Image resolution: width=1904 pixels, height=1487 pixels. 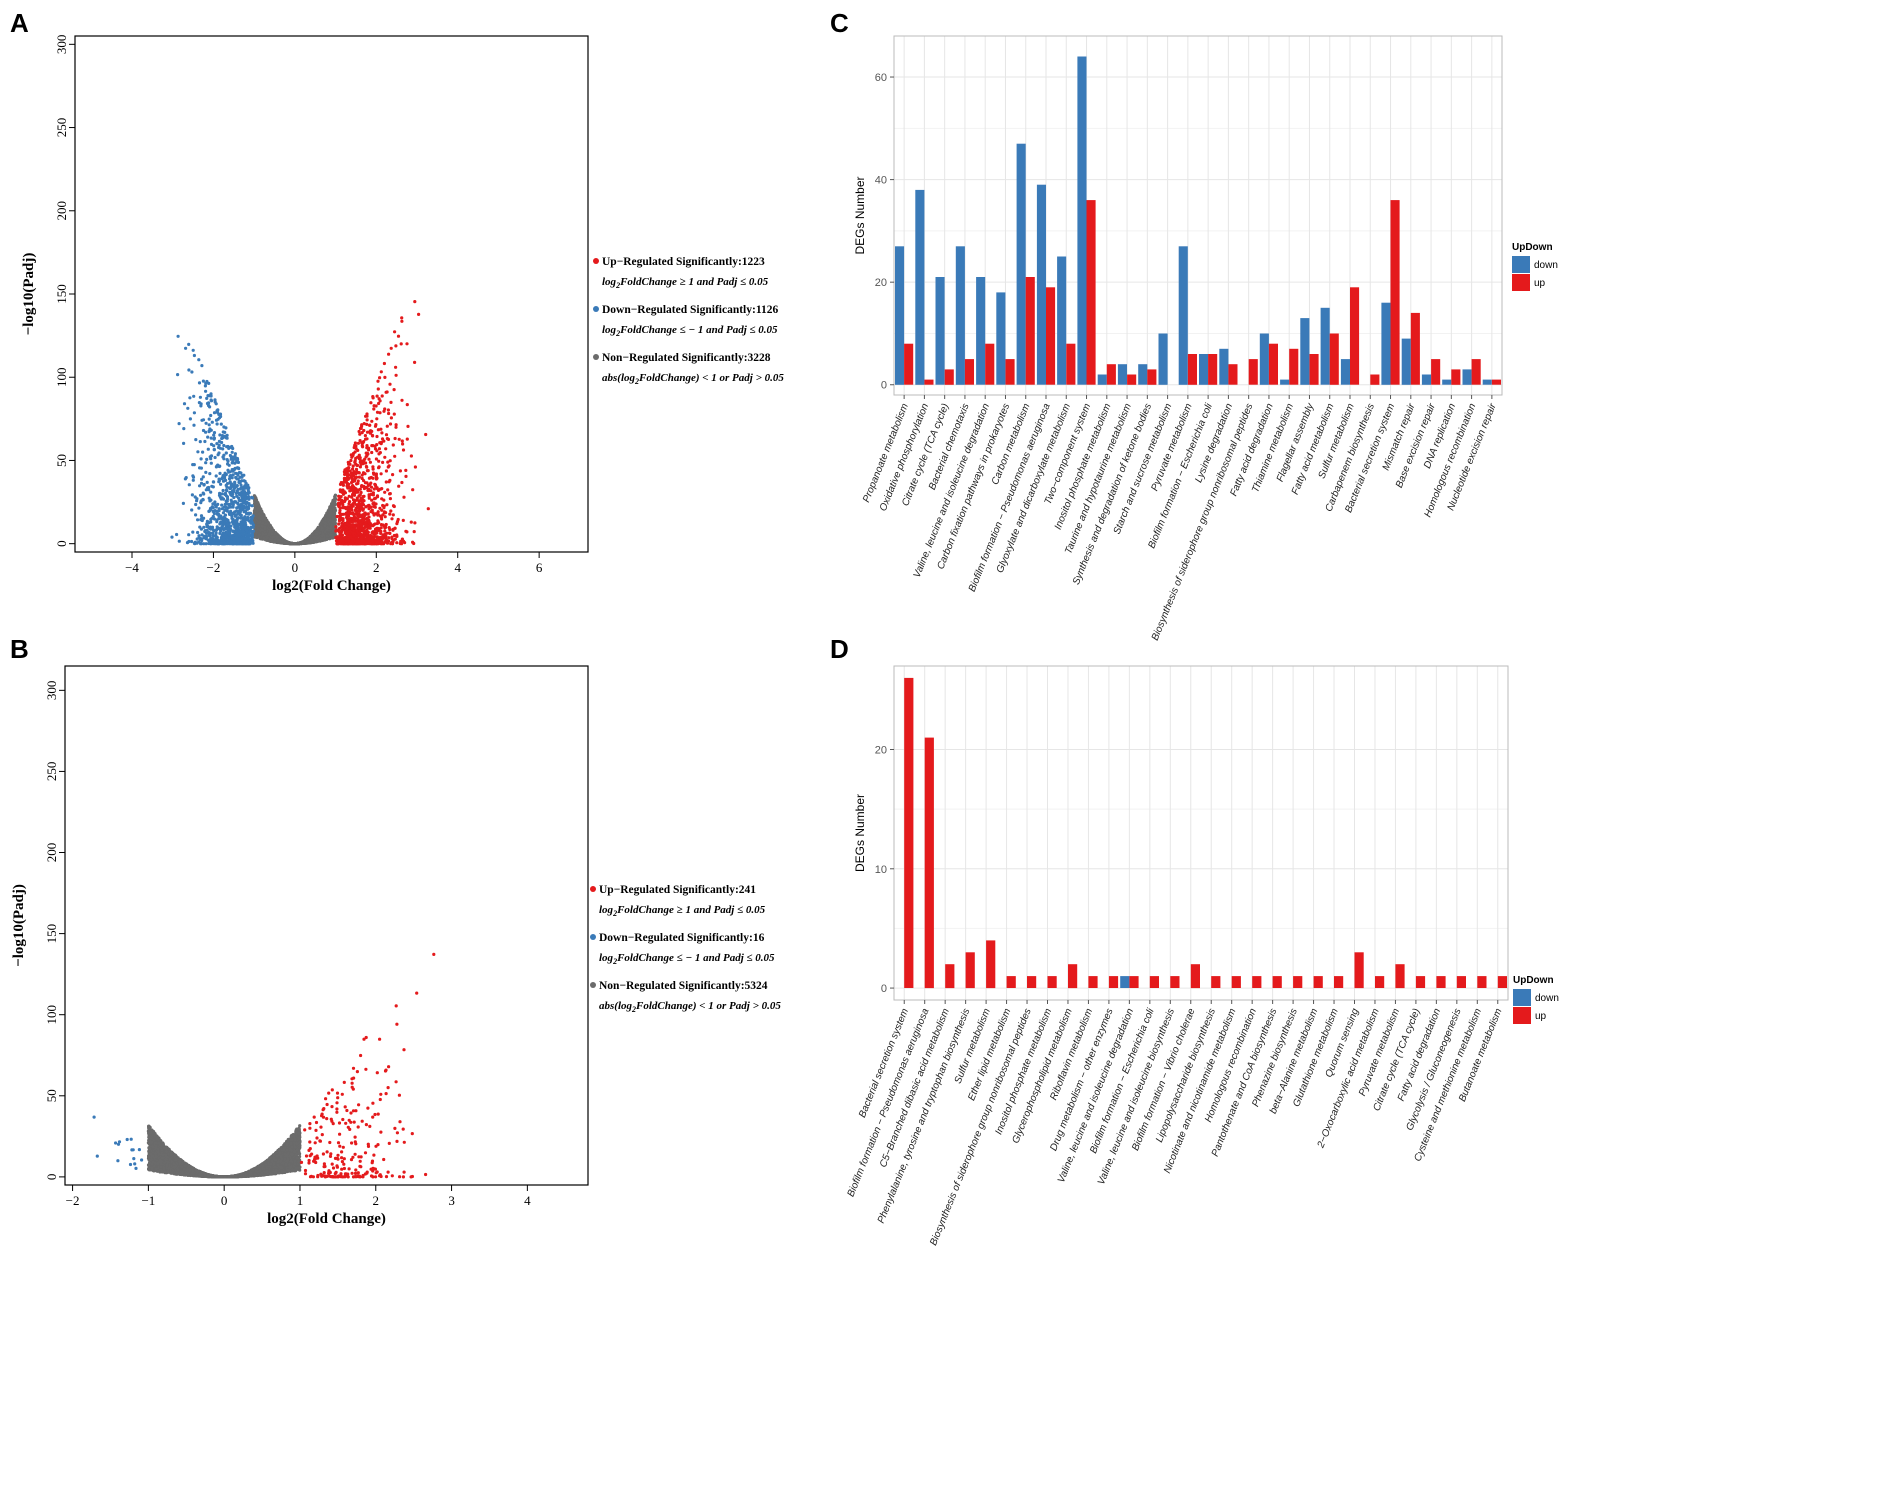 What do you see at coordinates (839, 649) in the screenshot?
I see `panel-label-d: D` at bounding box center [839, 649].